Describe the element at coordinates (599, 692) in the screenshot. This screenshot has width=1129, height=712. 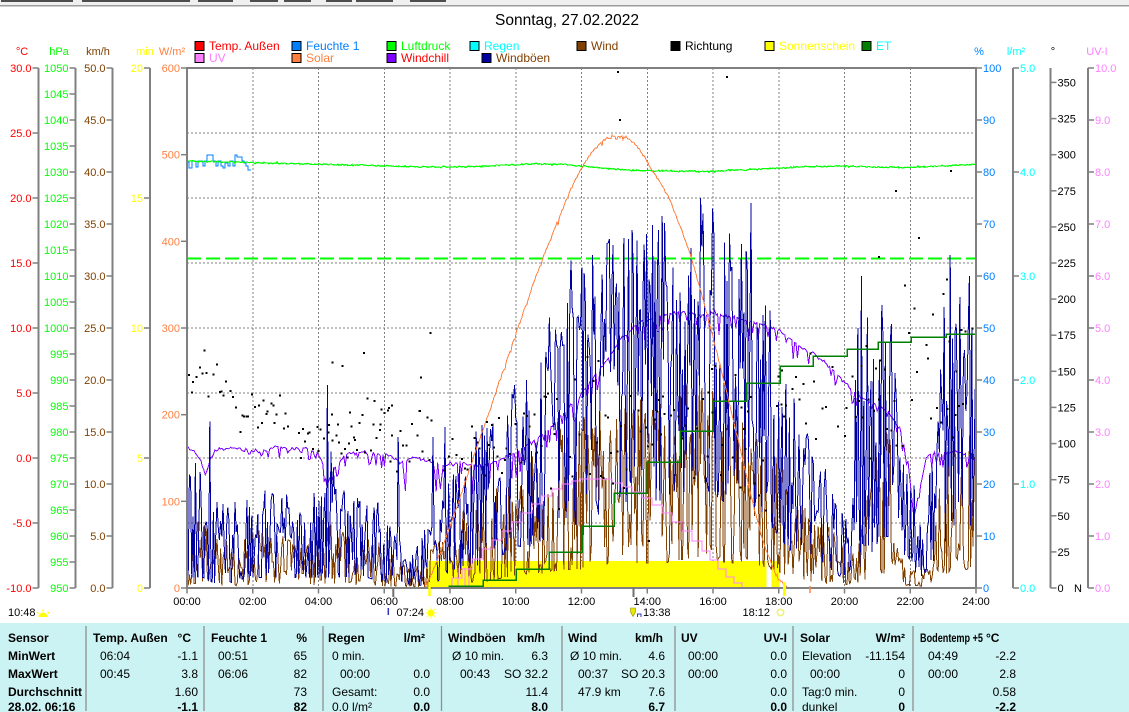
I see `svg-text: 47.9 km` at that location.